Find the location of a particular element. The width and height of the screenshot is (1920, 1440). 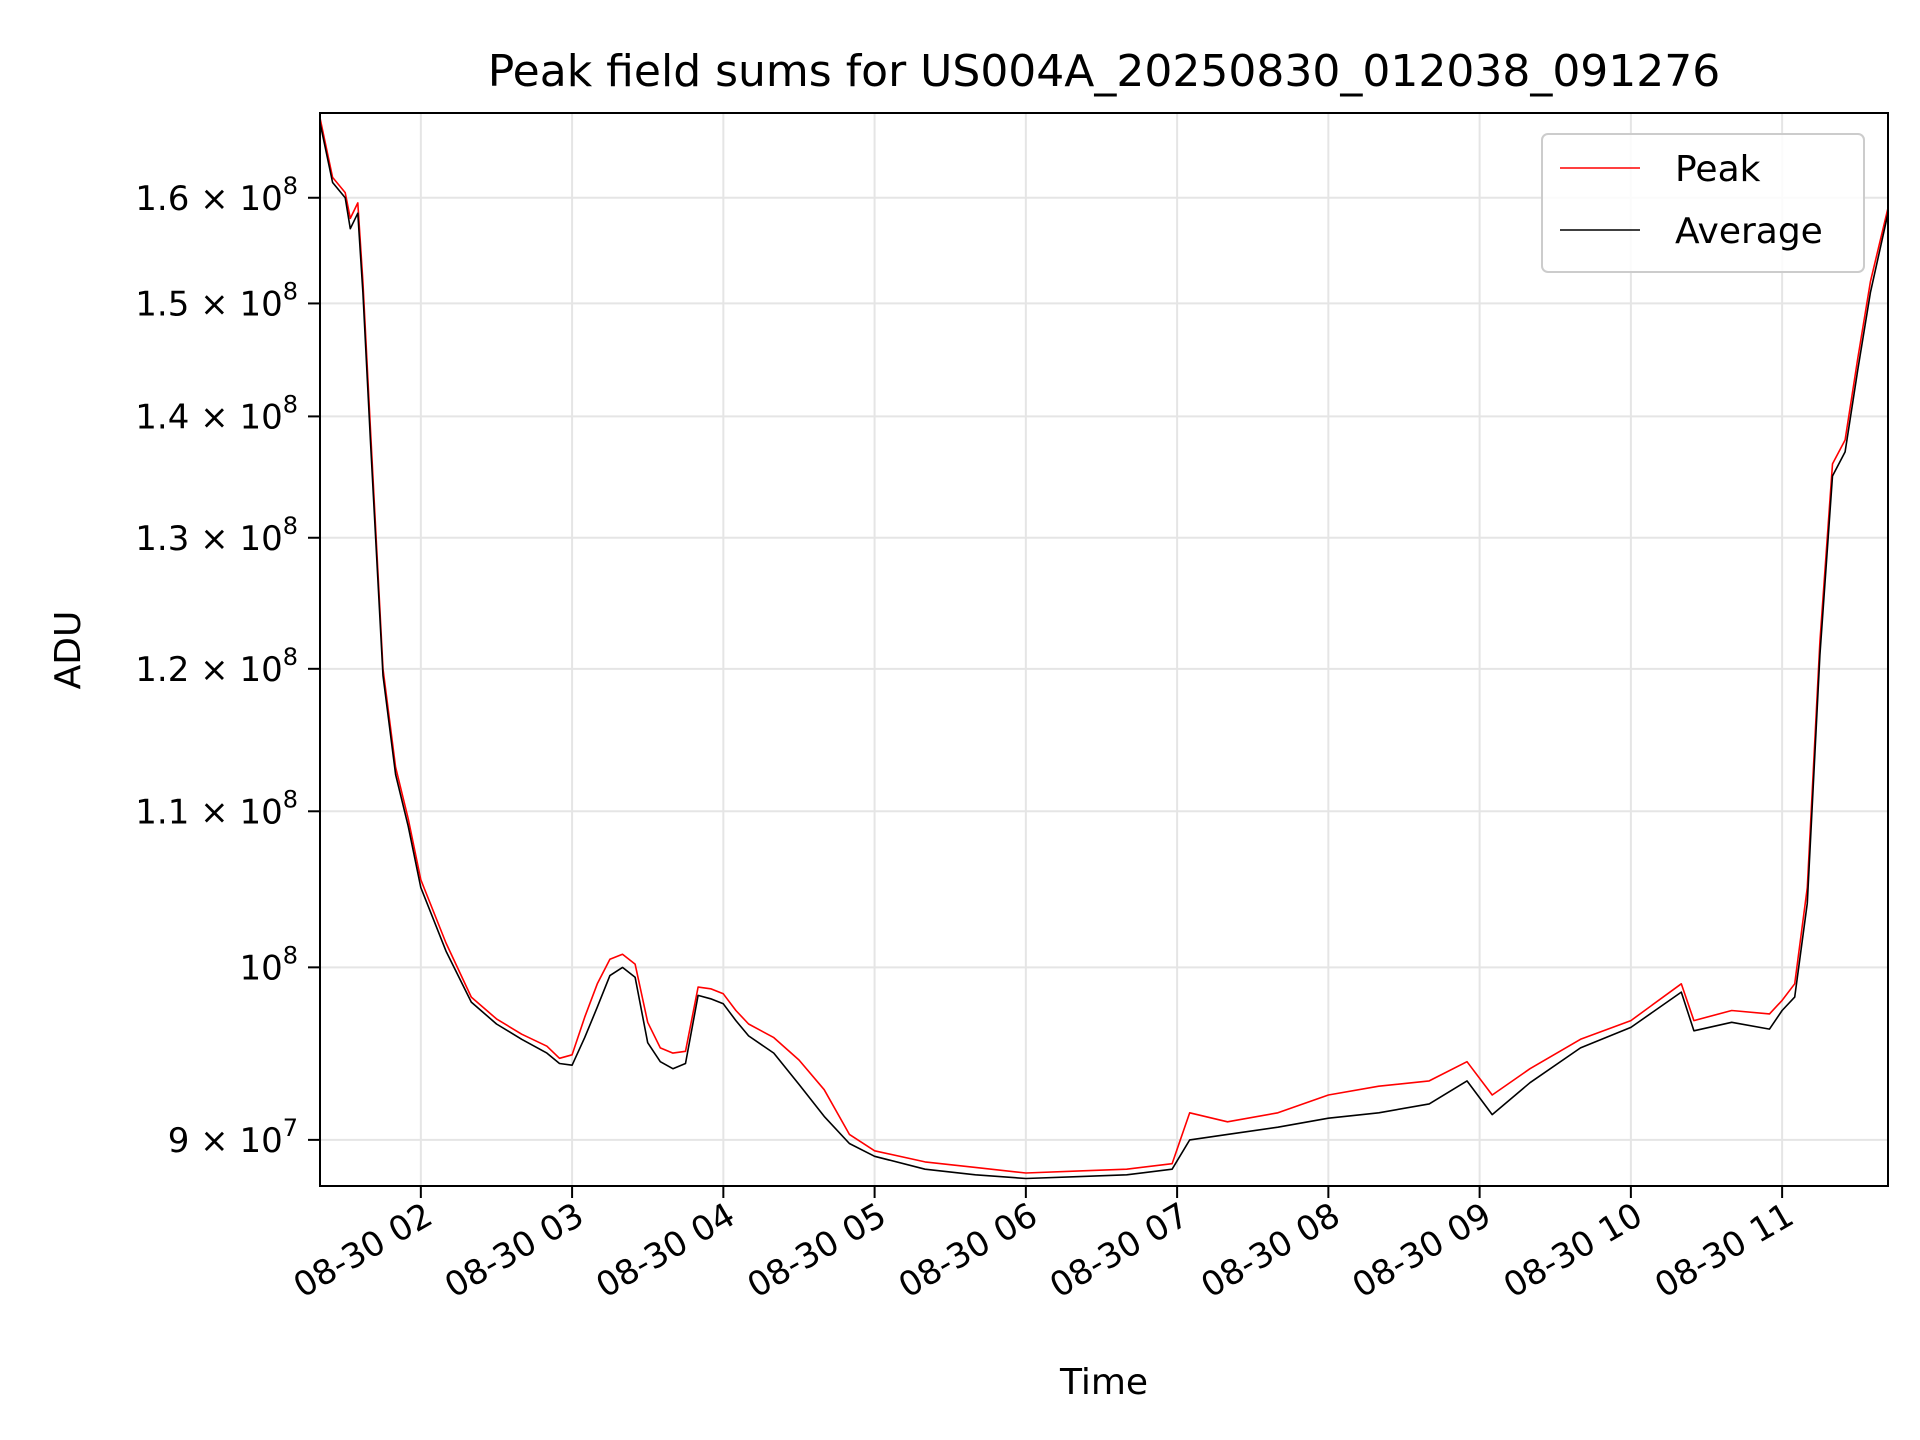

y-tick-mantissa: 9 × 10 is located at coordinates (225, 1141).